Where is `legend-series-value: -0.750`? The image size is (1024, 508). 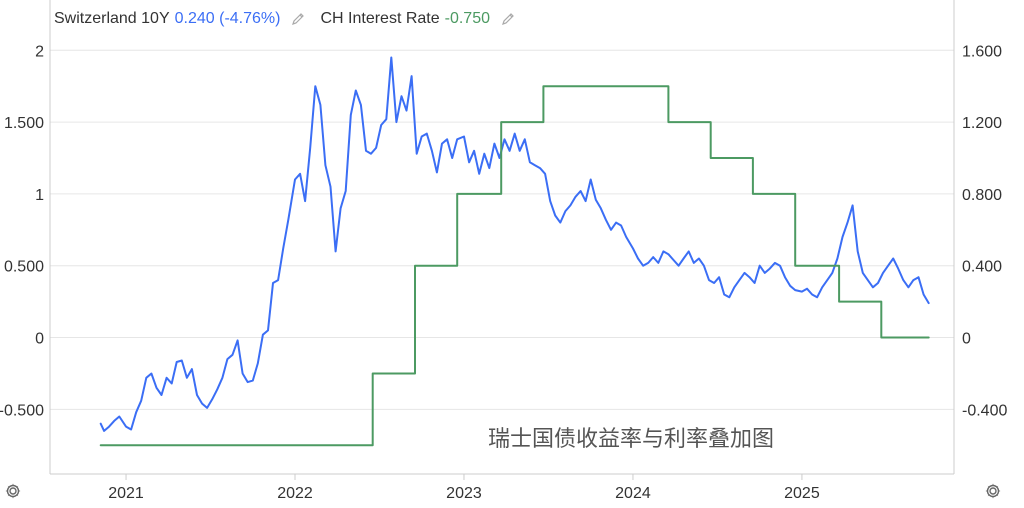
legend-series-value: -0.750 is located at coordinates (467, 18).